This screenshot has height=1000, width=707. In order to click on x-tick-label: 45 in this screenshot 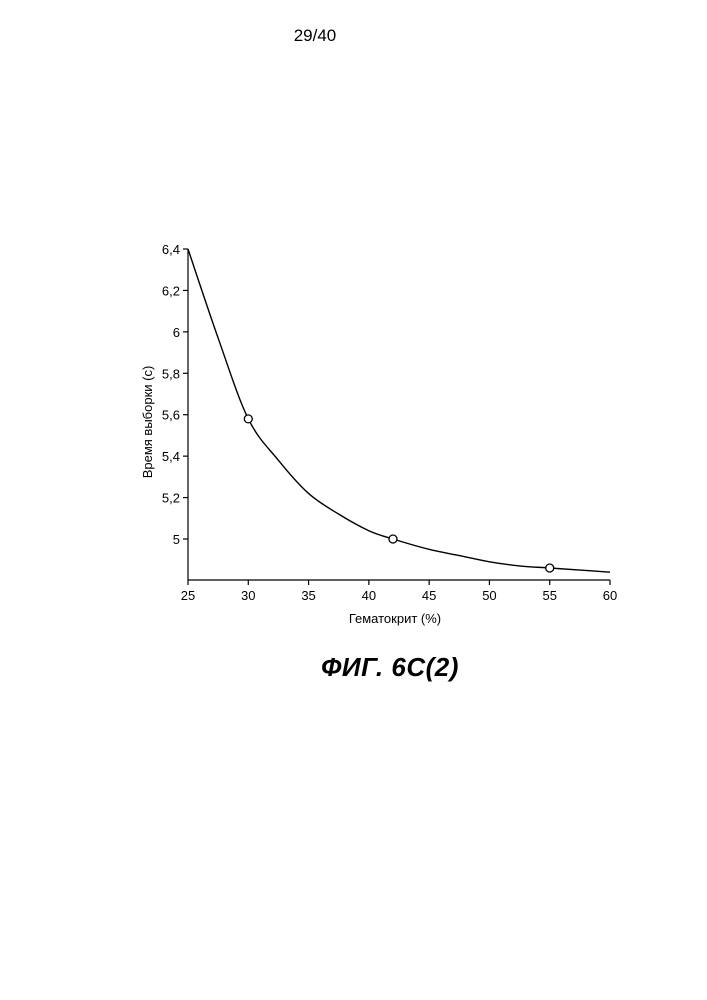, I will do `click(429, 595)`.